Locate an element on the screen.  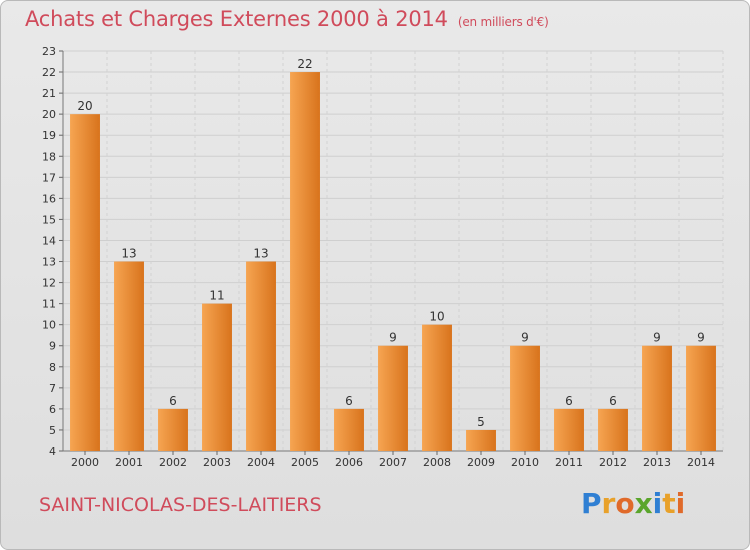
data-label: 10 is located at coordinates (436, 317).